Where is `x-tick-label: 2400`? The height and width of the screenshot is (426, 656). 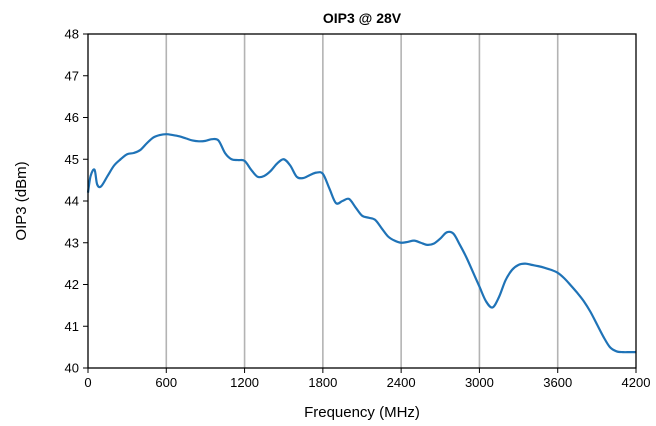
x-tick-label: 2400 is located at coordinates (401, 382).